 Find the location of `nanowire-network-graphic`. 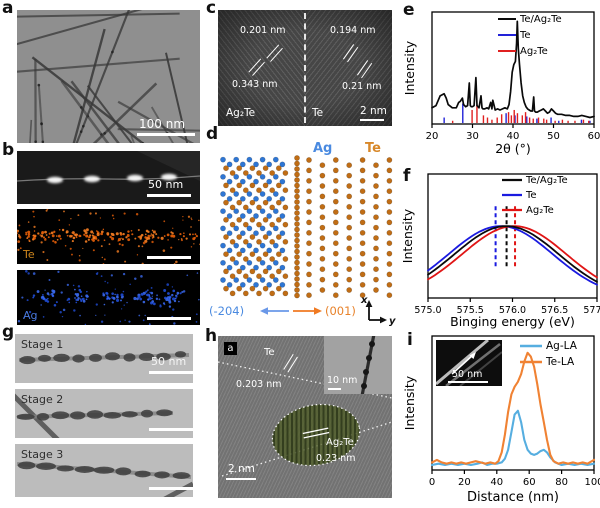

nanowire-network-graphic is located at coordinates (108, 76).